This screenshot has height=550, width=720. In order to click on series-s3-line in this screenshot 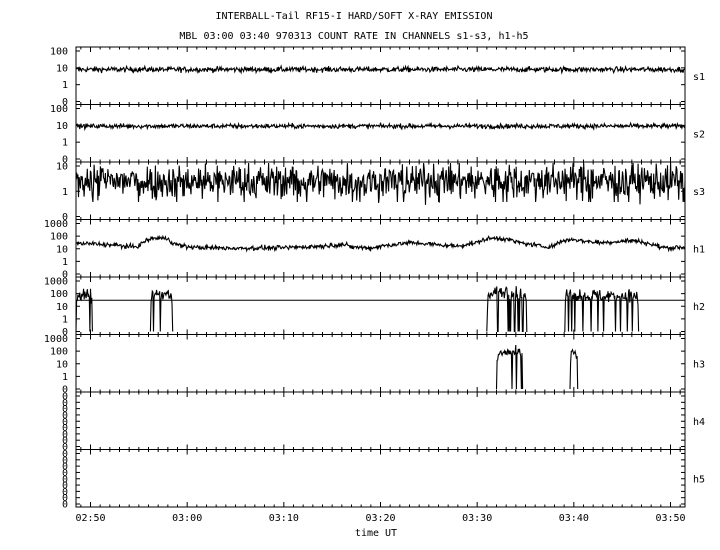, I will do `click(380, 183)`.